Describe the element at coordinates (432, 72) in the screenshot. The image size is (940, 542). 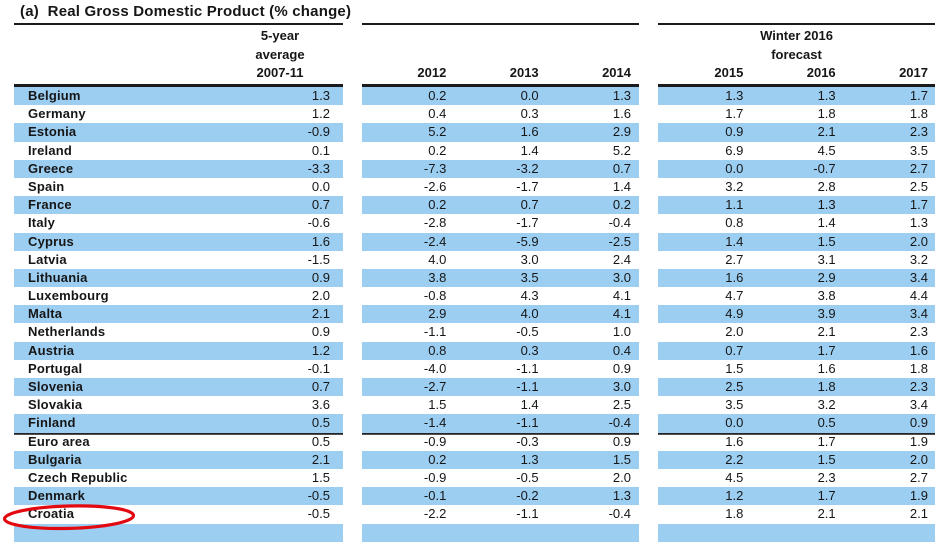
I see `year-header: 2012` at that location.